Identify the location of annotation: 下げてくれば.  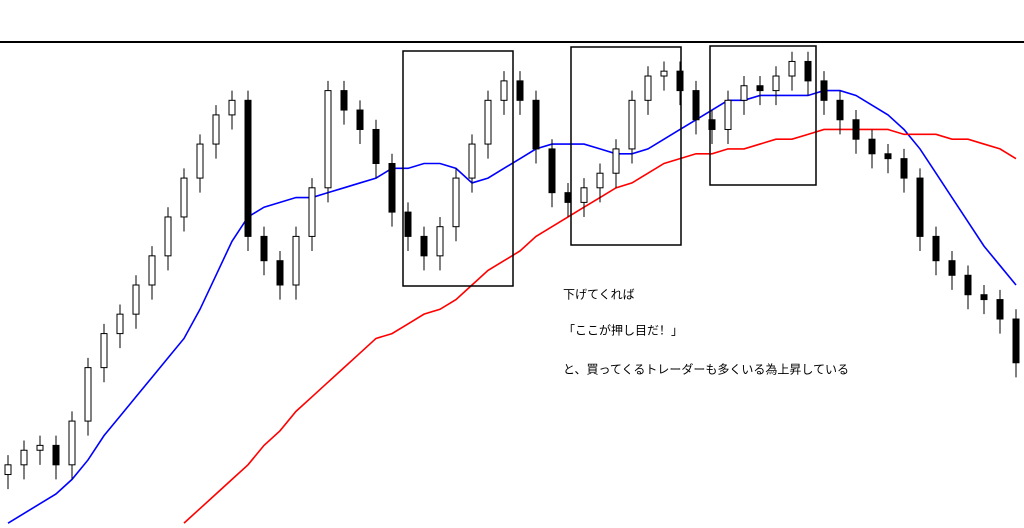
(599, 295).